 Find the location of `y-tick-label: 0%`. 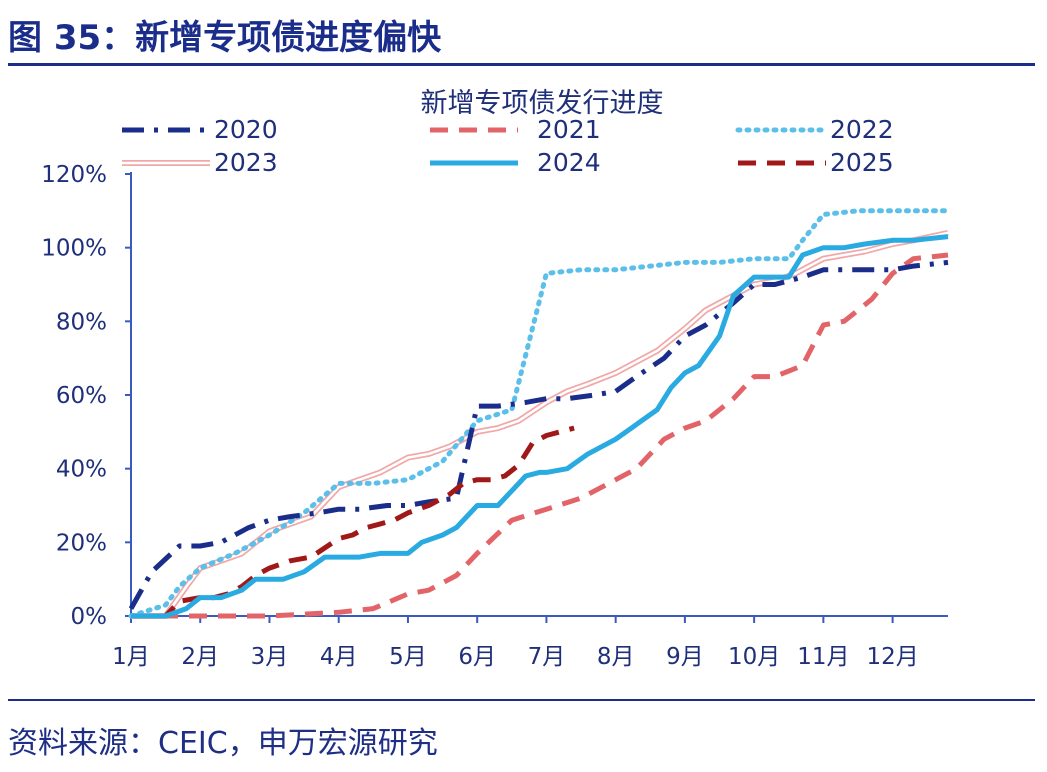

y-tick-label: 0% is located at coordinates (89, 617).